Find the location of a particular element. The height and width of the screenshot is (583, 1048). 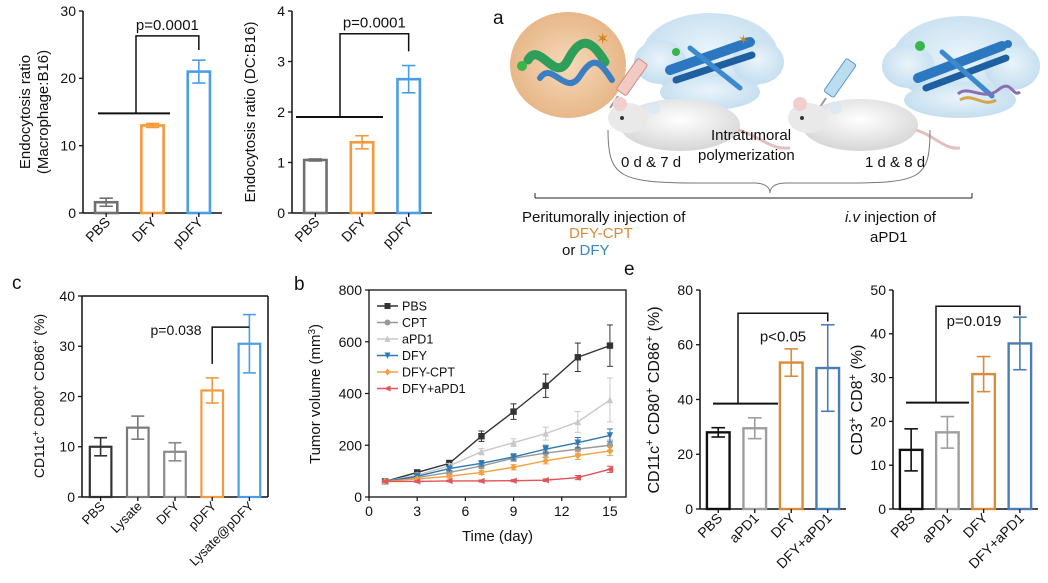

x-tick-label: 0 is located at coordinates (369, 511).